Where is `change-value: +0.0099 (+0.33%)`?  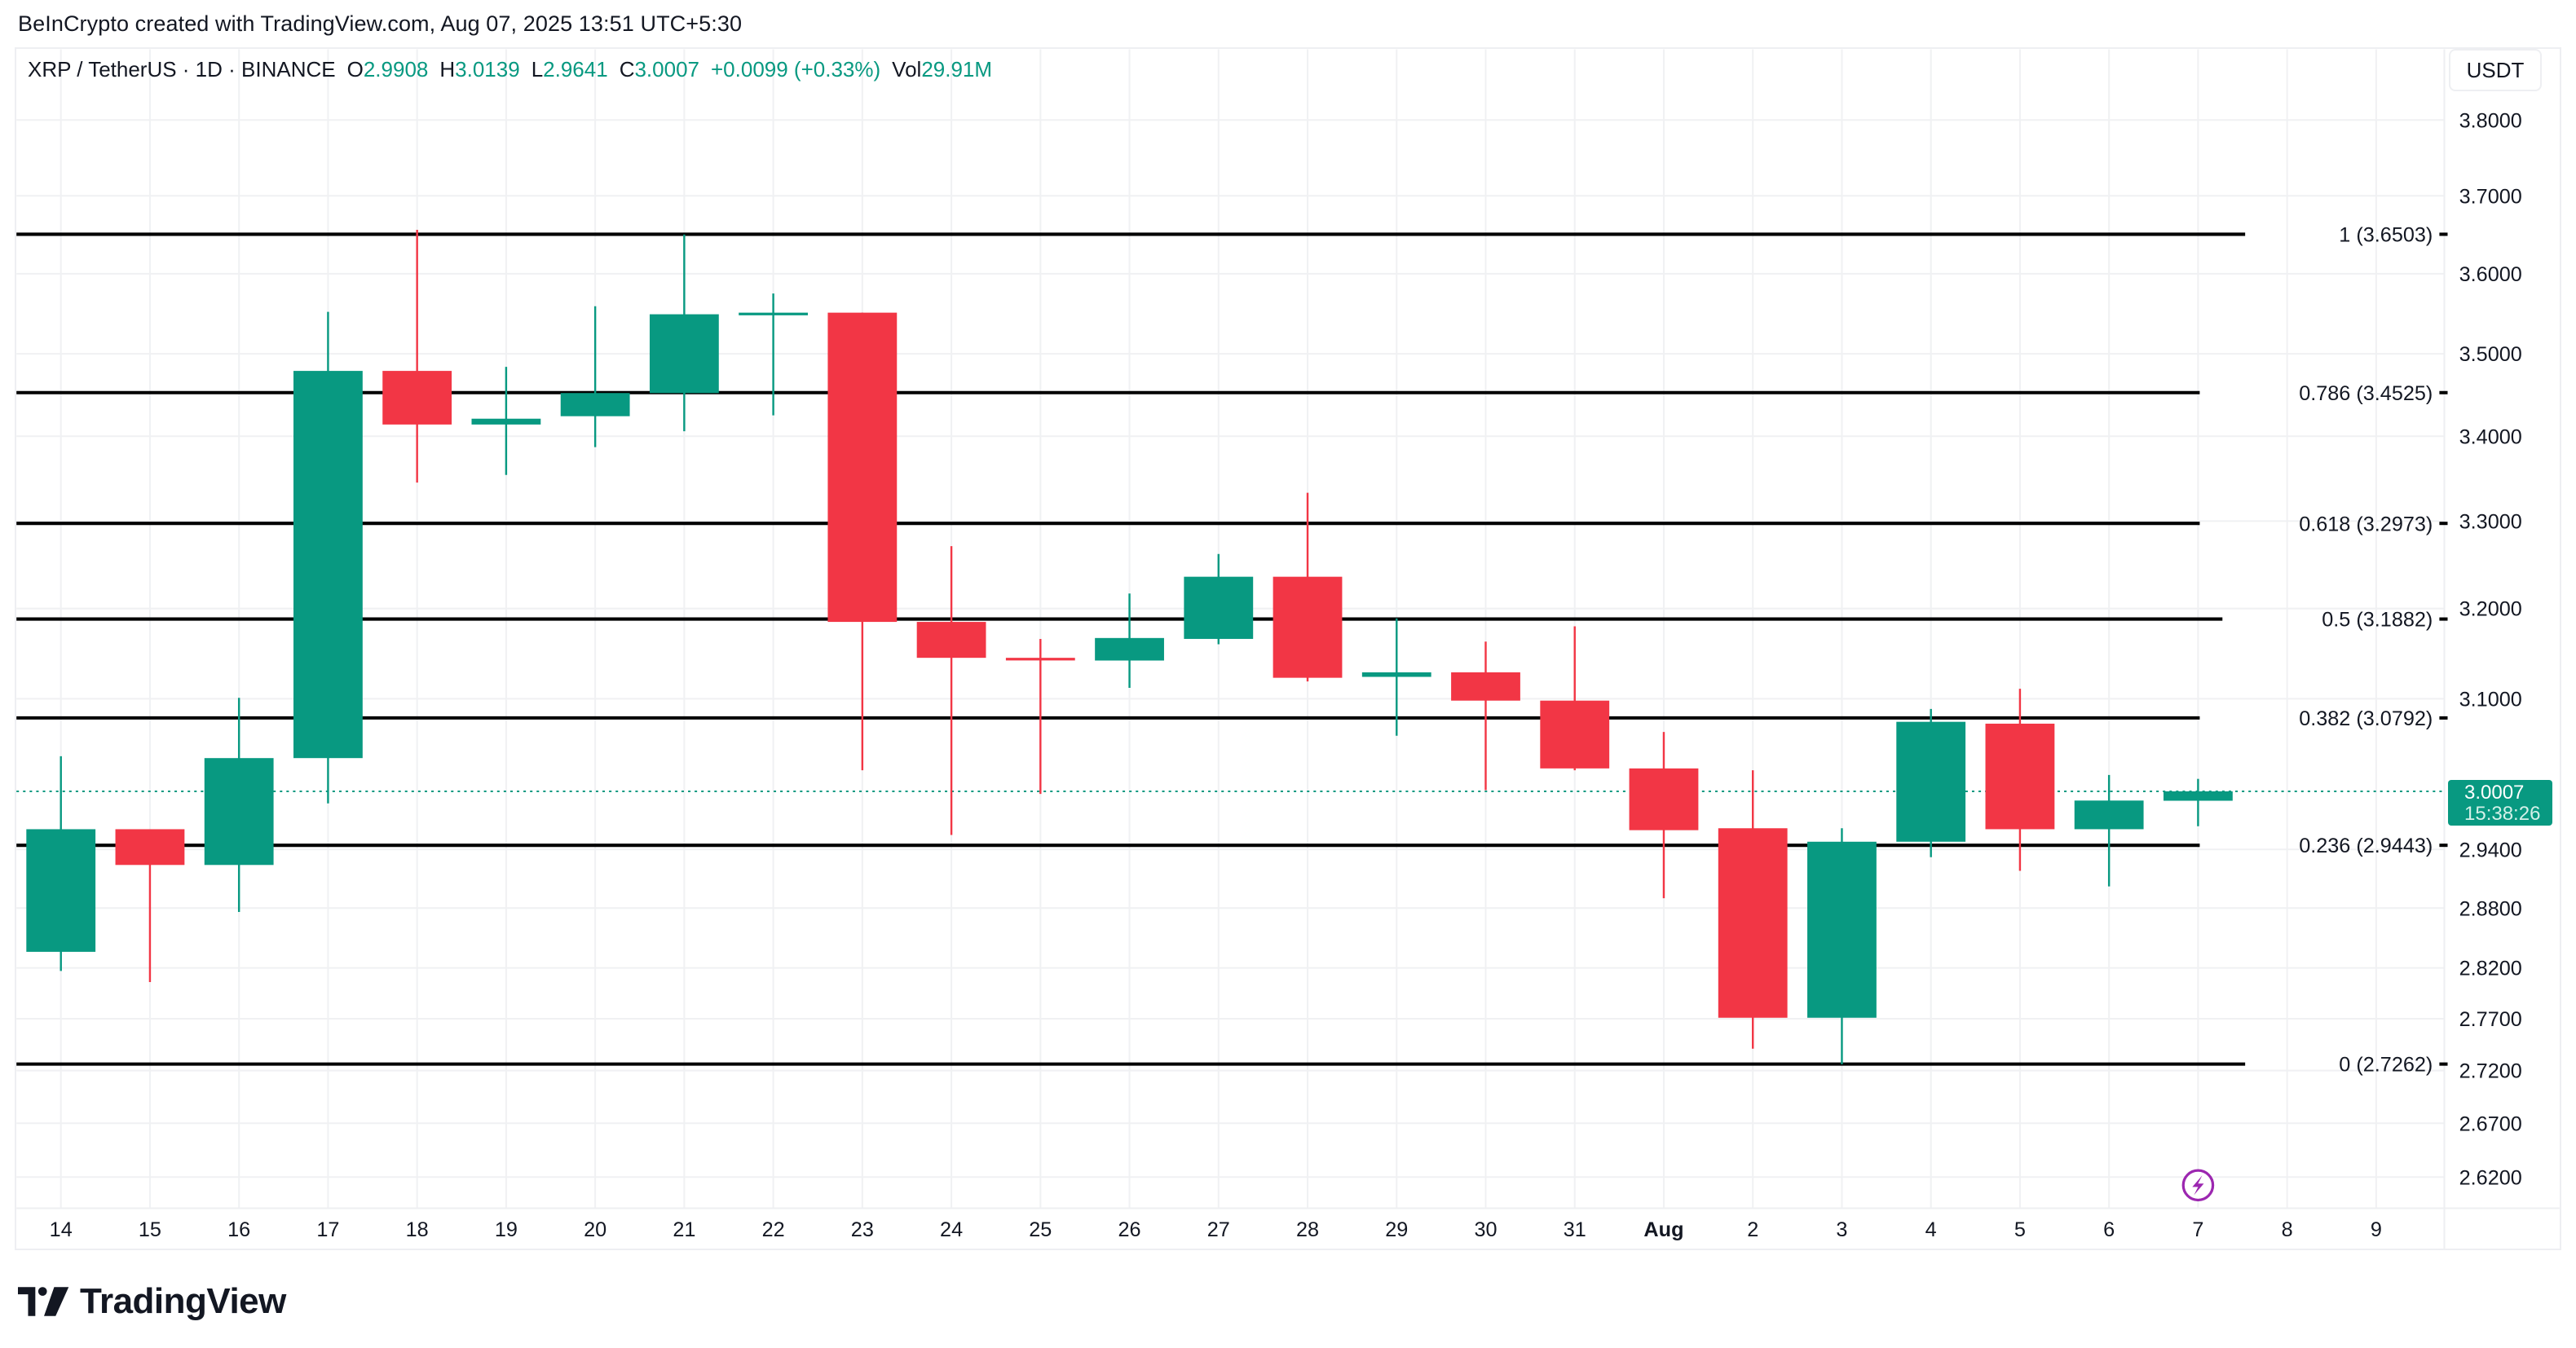 change-value: +0.0099 (+0.33%) is located at coordinates (796, 69).